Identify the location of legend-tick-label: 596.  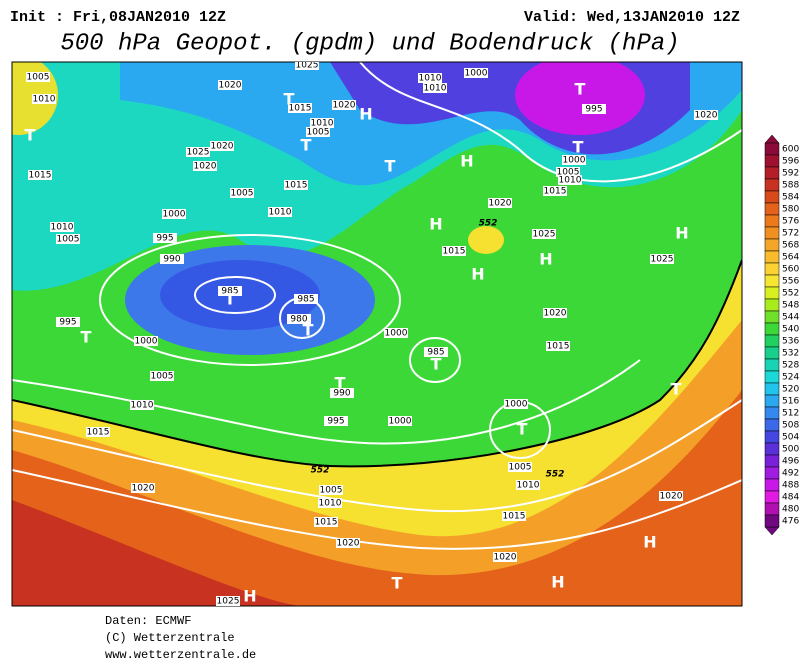
(790, 162).